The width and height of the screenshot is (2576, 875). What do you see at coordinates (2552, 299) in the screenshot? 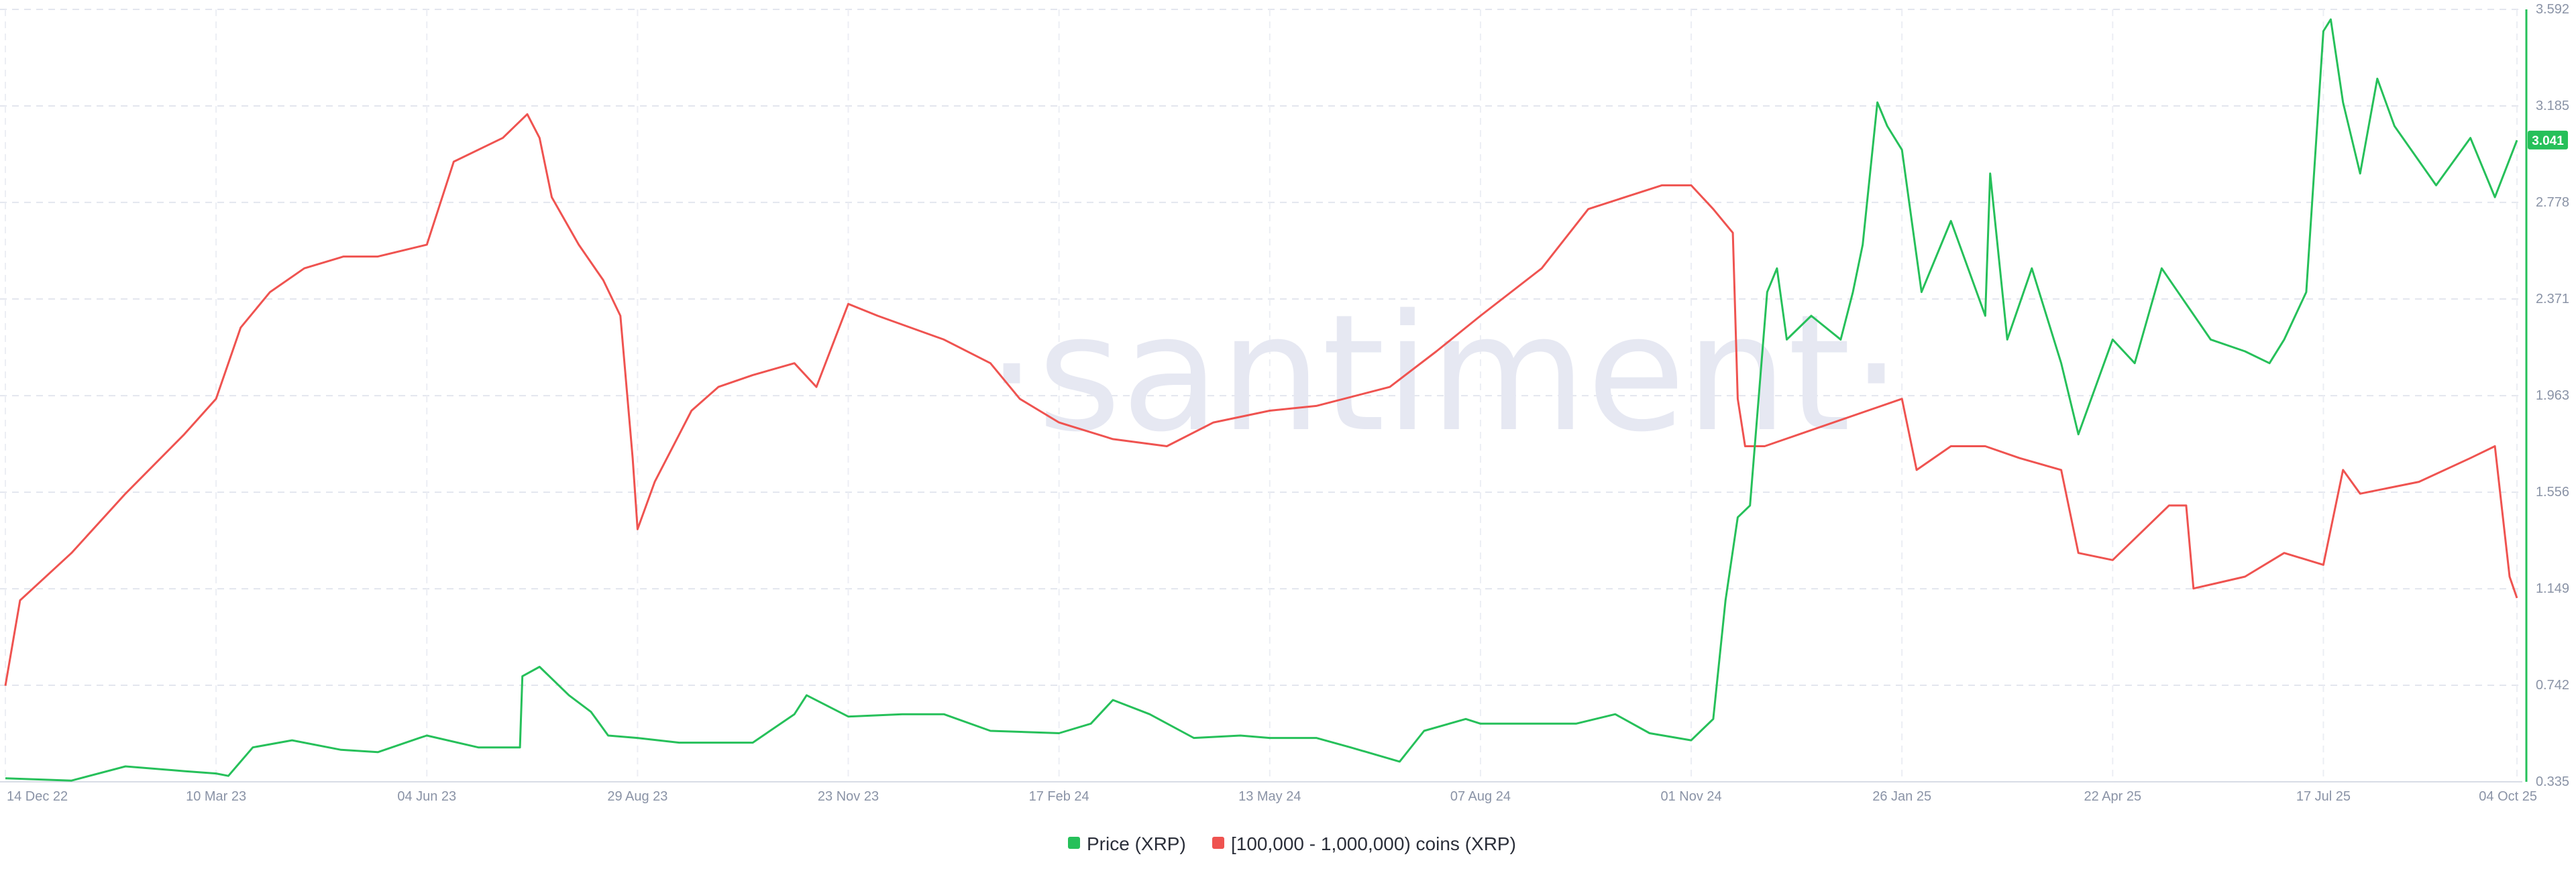
I see `y-tick-label: 2.371` at bounding box center [2552, 299].